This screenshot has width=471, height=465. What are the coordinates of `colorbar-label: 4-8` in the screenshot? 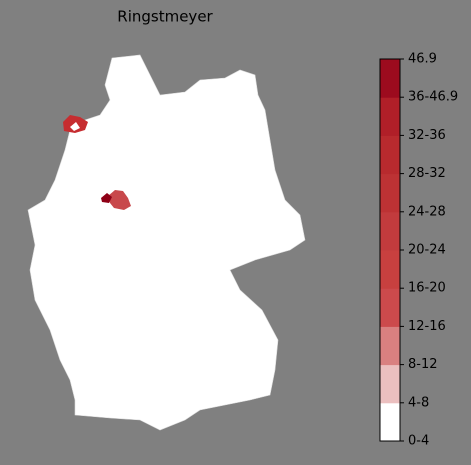 It's located at (418, 402).